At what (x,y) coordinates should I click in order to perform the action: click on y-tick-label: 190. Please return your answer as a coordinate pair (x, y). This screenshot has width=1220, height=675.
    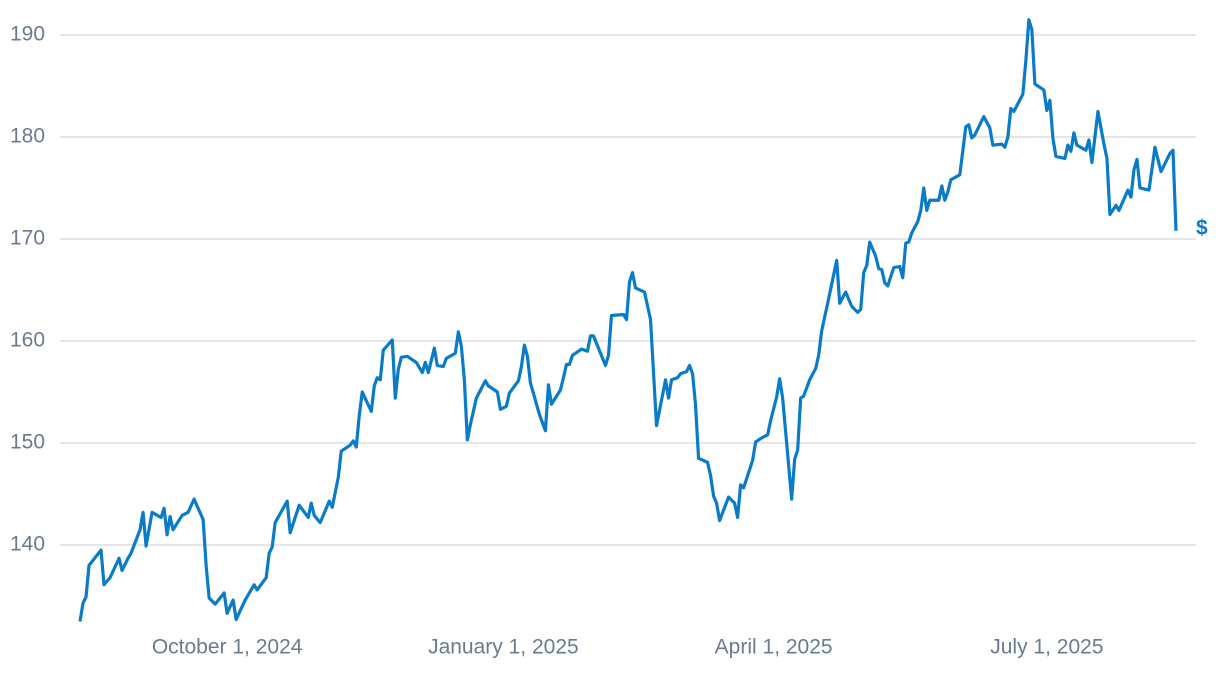
    Looking at the image, I should click on (27, 34).